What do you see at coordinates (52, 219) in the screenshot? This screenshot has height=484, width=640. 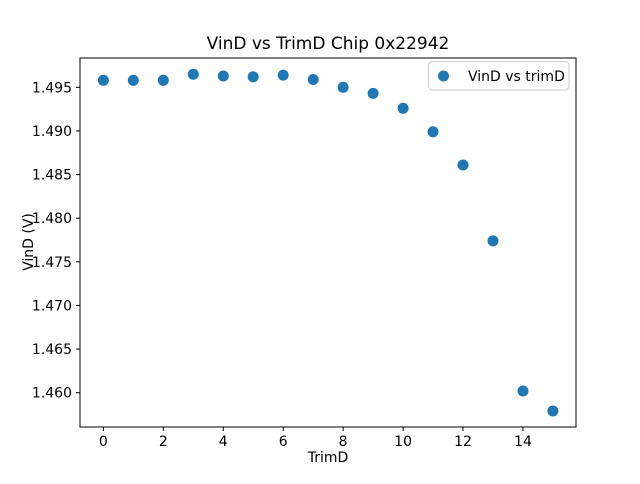 I see `y-tick-label: 1.480` at bounding box center [52, 219].